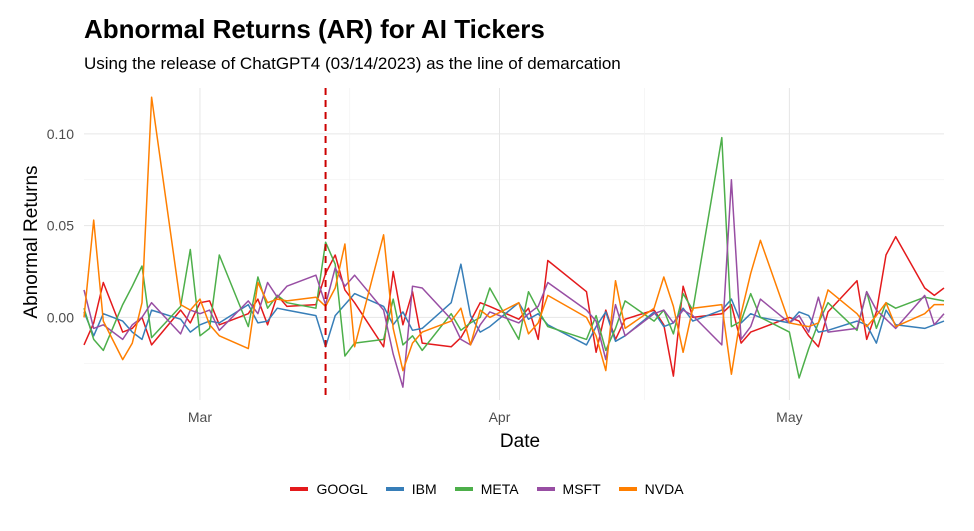 The width and height of the screenshot is (974, 531). I want to click on x-tick-label: May, so click(789, 417).